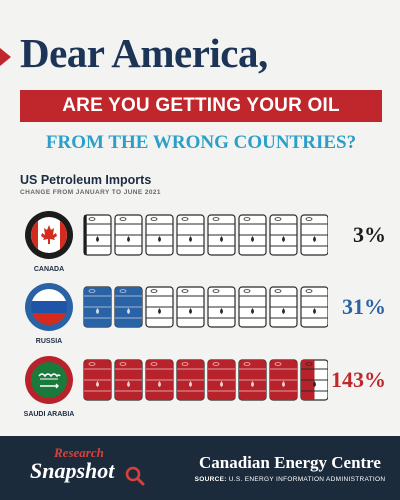  Describe the element at coordinates (290, 462) in the screenshot. I see `organization-name: Canadian Energy Centre` at that location.